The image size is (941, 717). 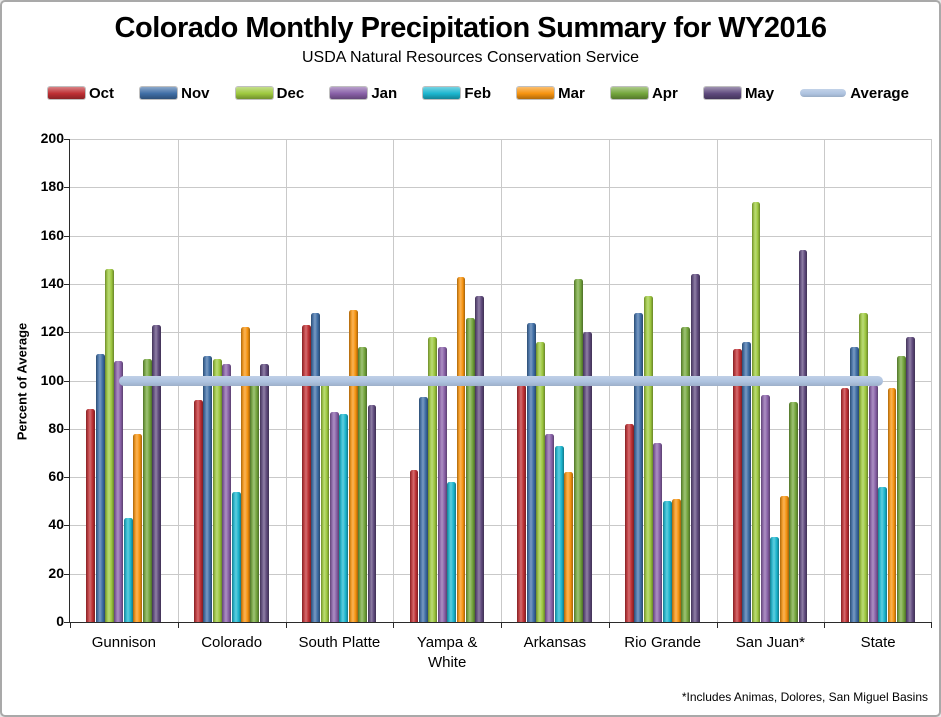 I want to click on x-axis-line, so click(x=498, y=622).